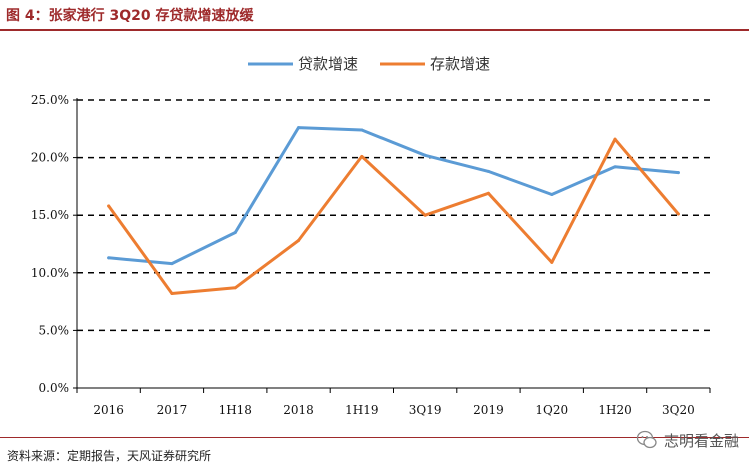 The width and height of the screenshot is (749, 470). I want to click on x-tick-label: 1H19, so click(361, 410).